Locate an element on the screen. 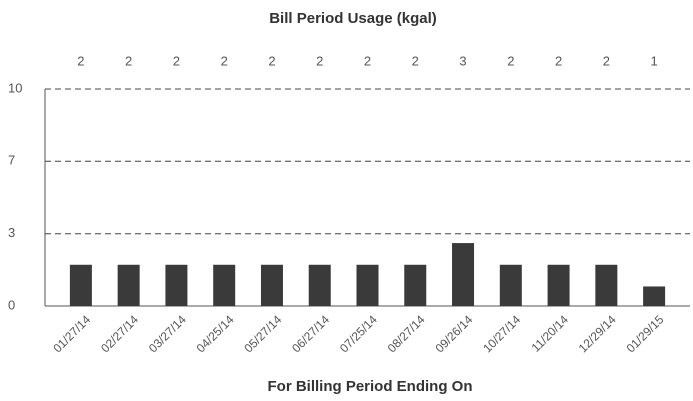 Image resolution: width=693 pixels, height=401 pixels. x-tick-label: 12/29/14 is located at coordinates (597, 333).